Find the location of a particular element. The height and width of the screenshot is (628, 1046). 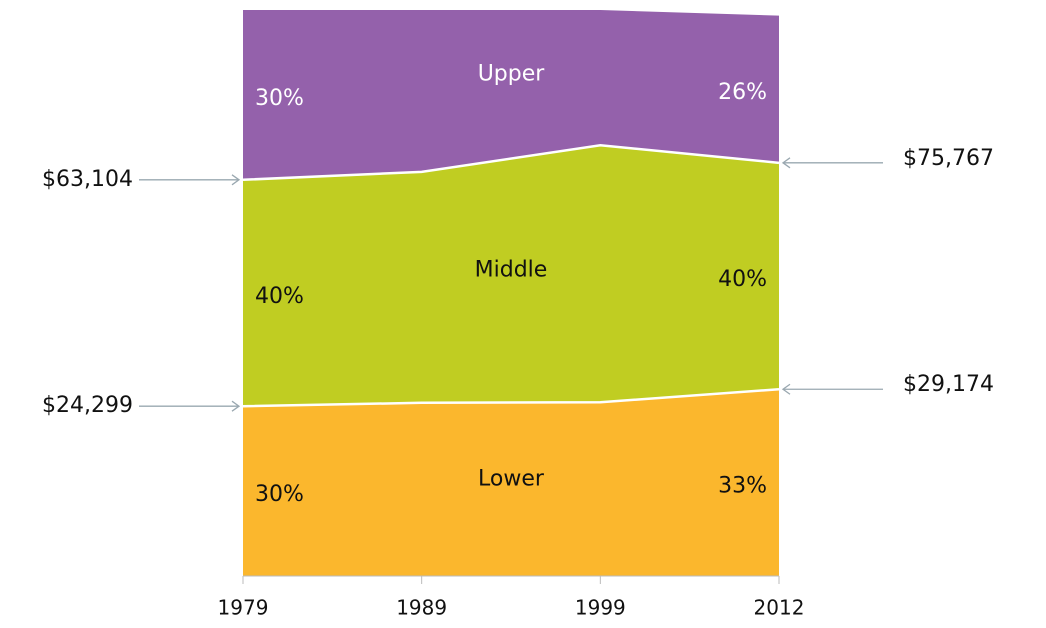

annotation: $63,104 is located at coordinates (87, 179).